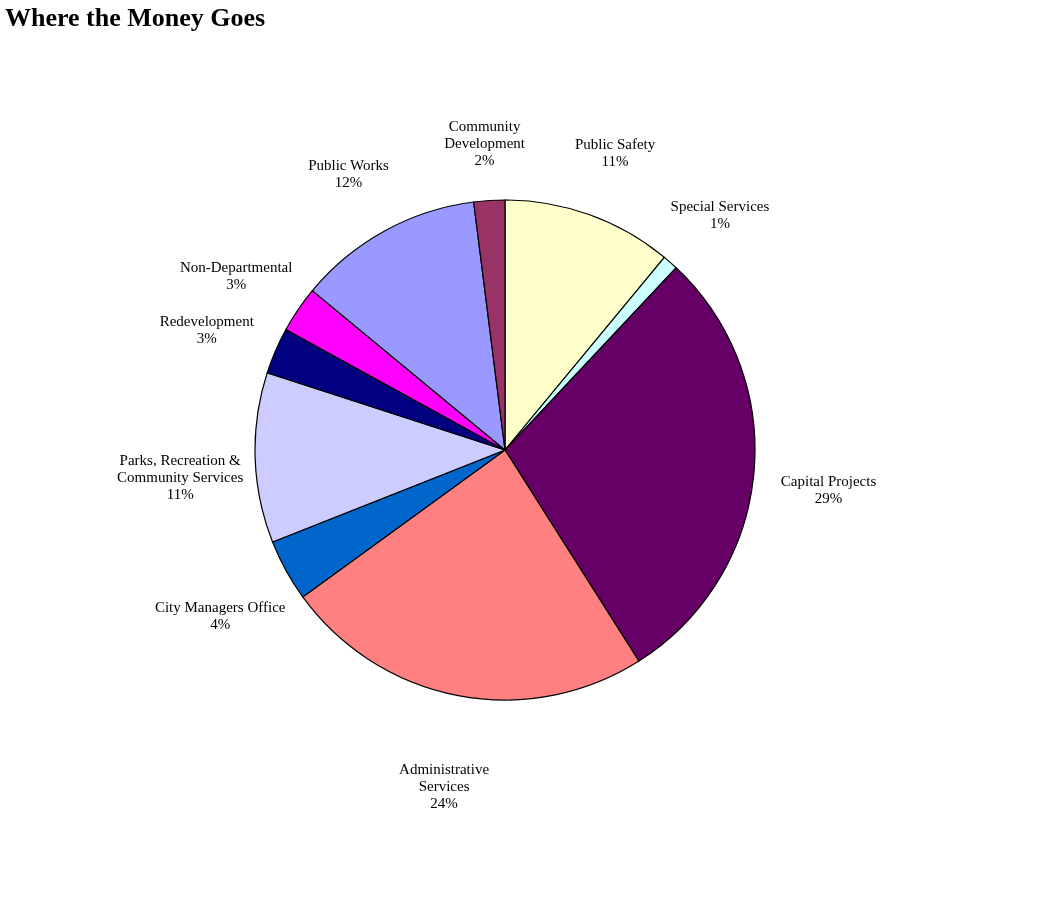 This screenshot has width=1054, height=919. What do you see at coordinates (180, 469) in the screenshot?
I see `slice-label: Parks, Recreation & Community Services` at bounding box center [180, 469].